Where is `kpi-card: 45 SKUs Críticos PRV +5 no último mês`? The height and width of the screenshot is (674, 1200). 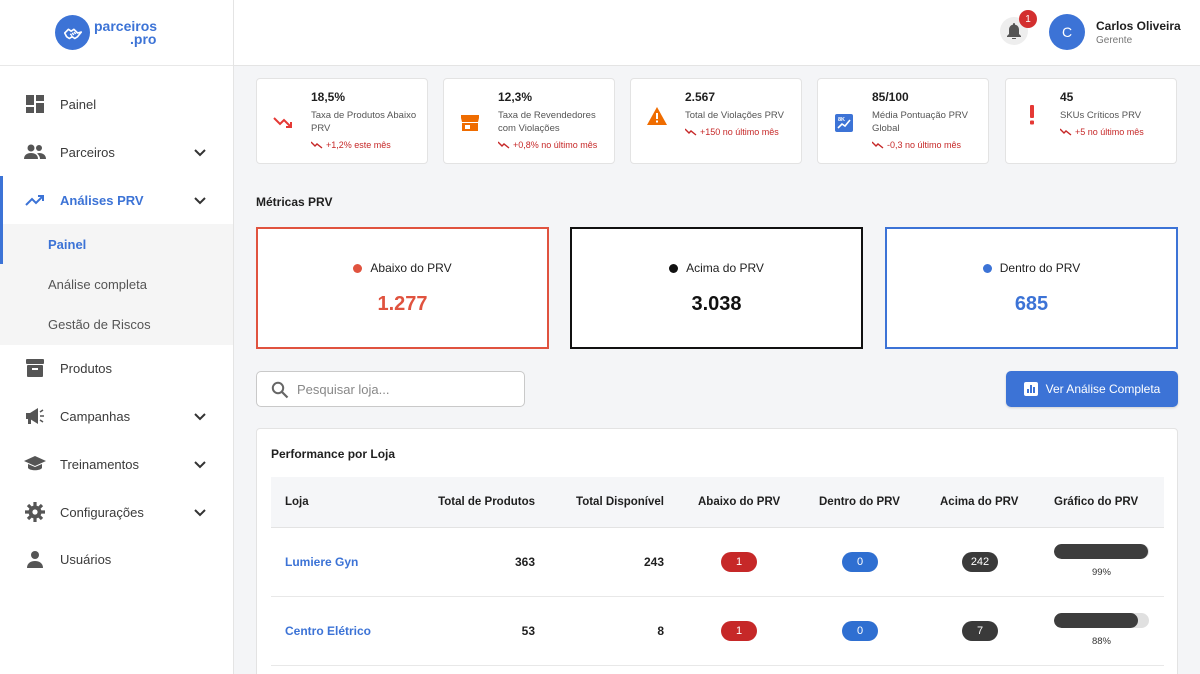 kpi-card: 45 SKUs Críticos PRV +5 no último mês is located at coordinates (1091, 121).